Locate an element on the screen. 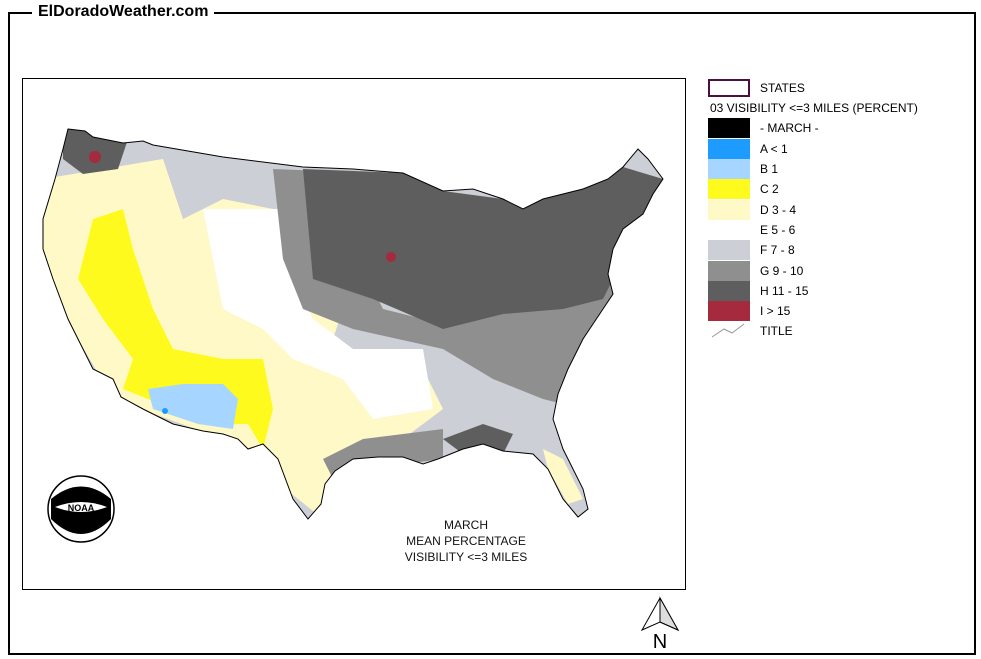  legend-label: G 9 - 10 is located at coordinates (782, 270).